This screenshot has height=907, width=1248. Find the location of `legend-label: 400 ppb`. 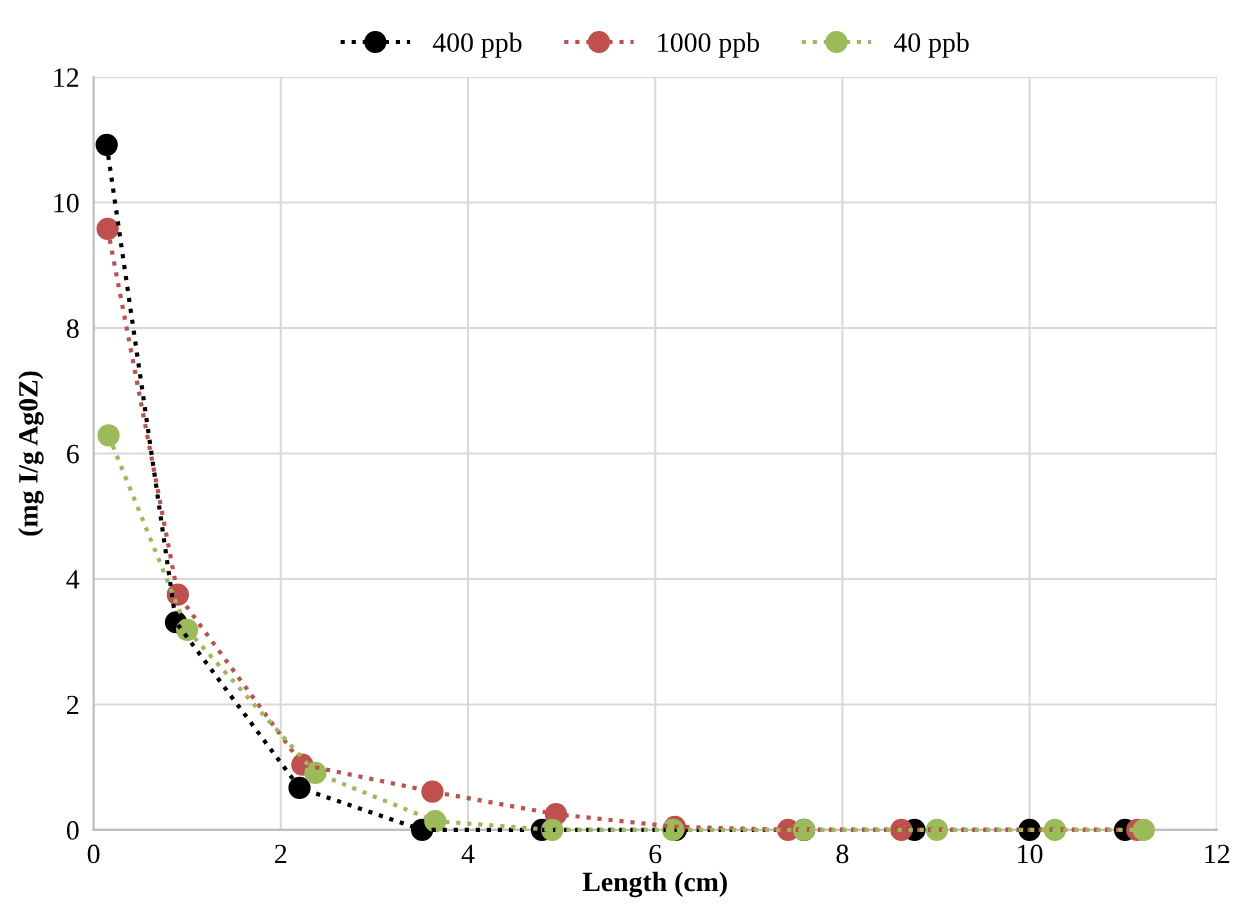

legend-label: 400 ppb is located at coordinates (477, 45).